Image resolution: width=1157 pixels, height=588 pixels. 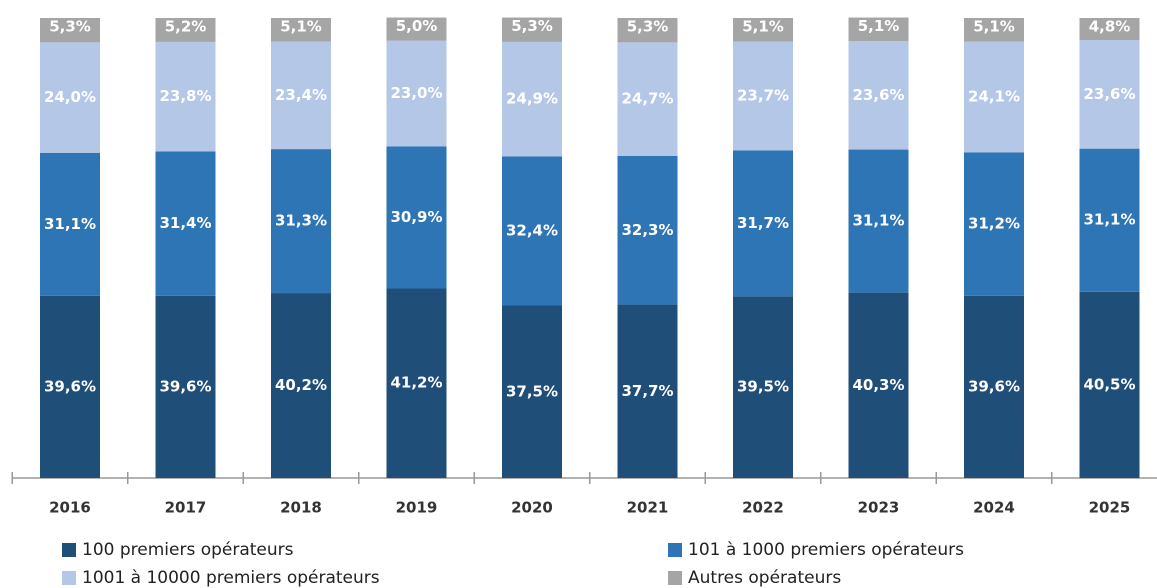 I want to click on data-label: 24,1%, so click(x=994, y=96).